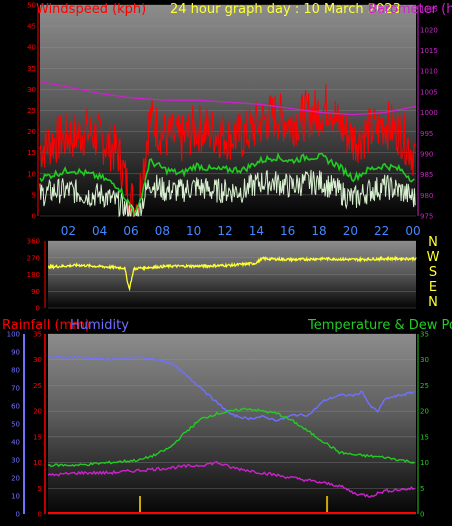 The width and height of the screenshot is (452, 526). Describe the element at coordinates (31, 111) in the screenshot. I see `wind-ytick-left: 25` at that location.